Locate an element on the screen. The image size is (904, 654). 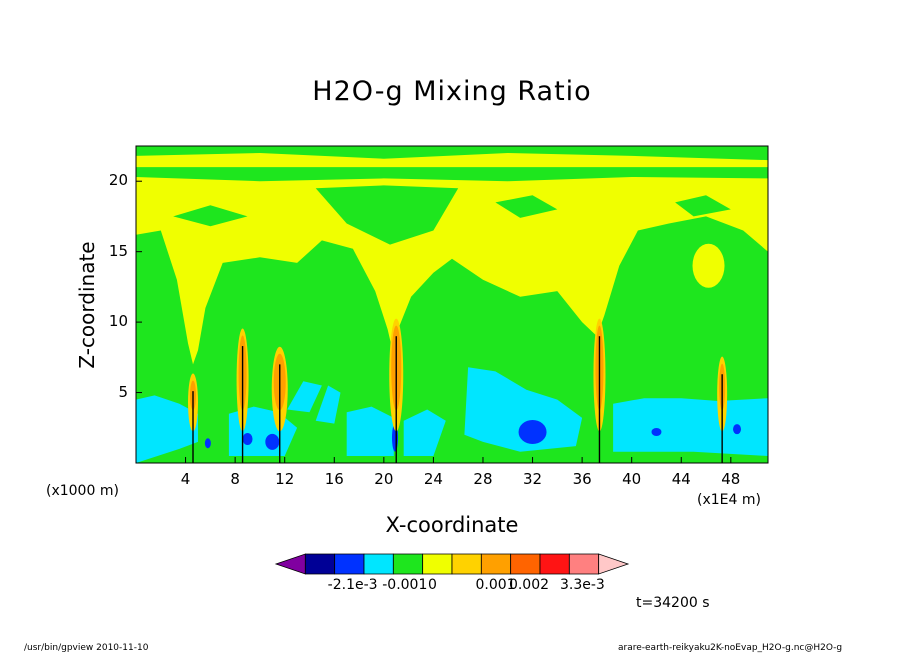
x-tick-label: 48 is located at coordinates (731, 479).